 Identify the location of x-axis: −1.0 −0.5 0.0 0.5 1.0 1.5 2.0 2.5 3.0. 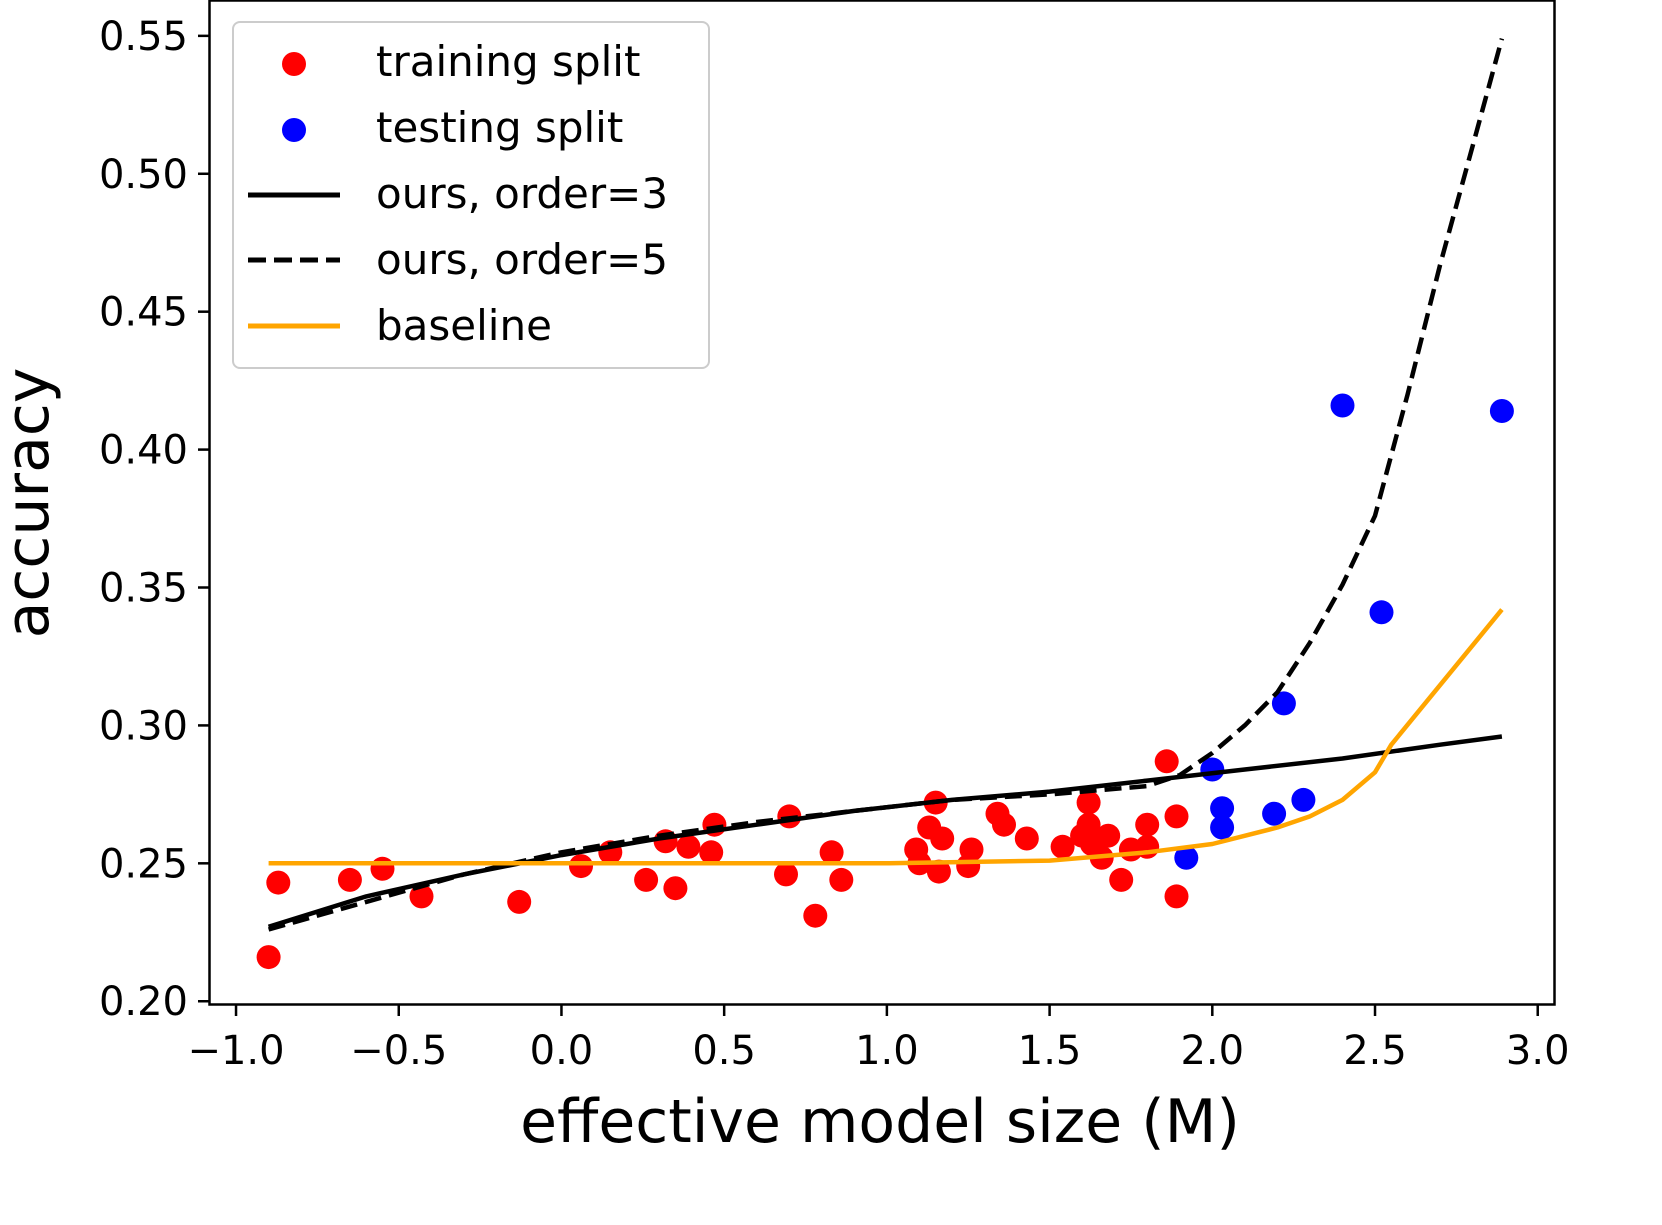
(878, 1039).